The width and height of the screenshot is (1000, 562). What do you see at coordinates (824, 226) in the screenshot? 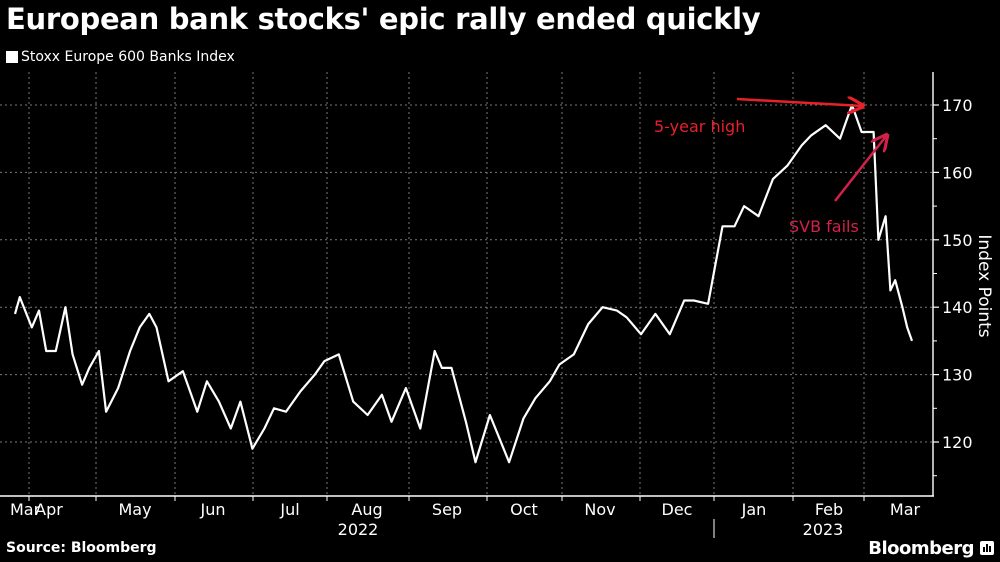
I see `svg-text: SVB fails` at bounding box center [824, 226].